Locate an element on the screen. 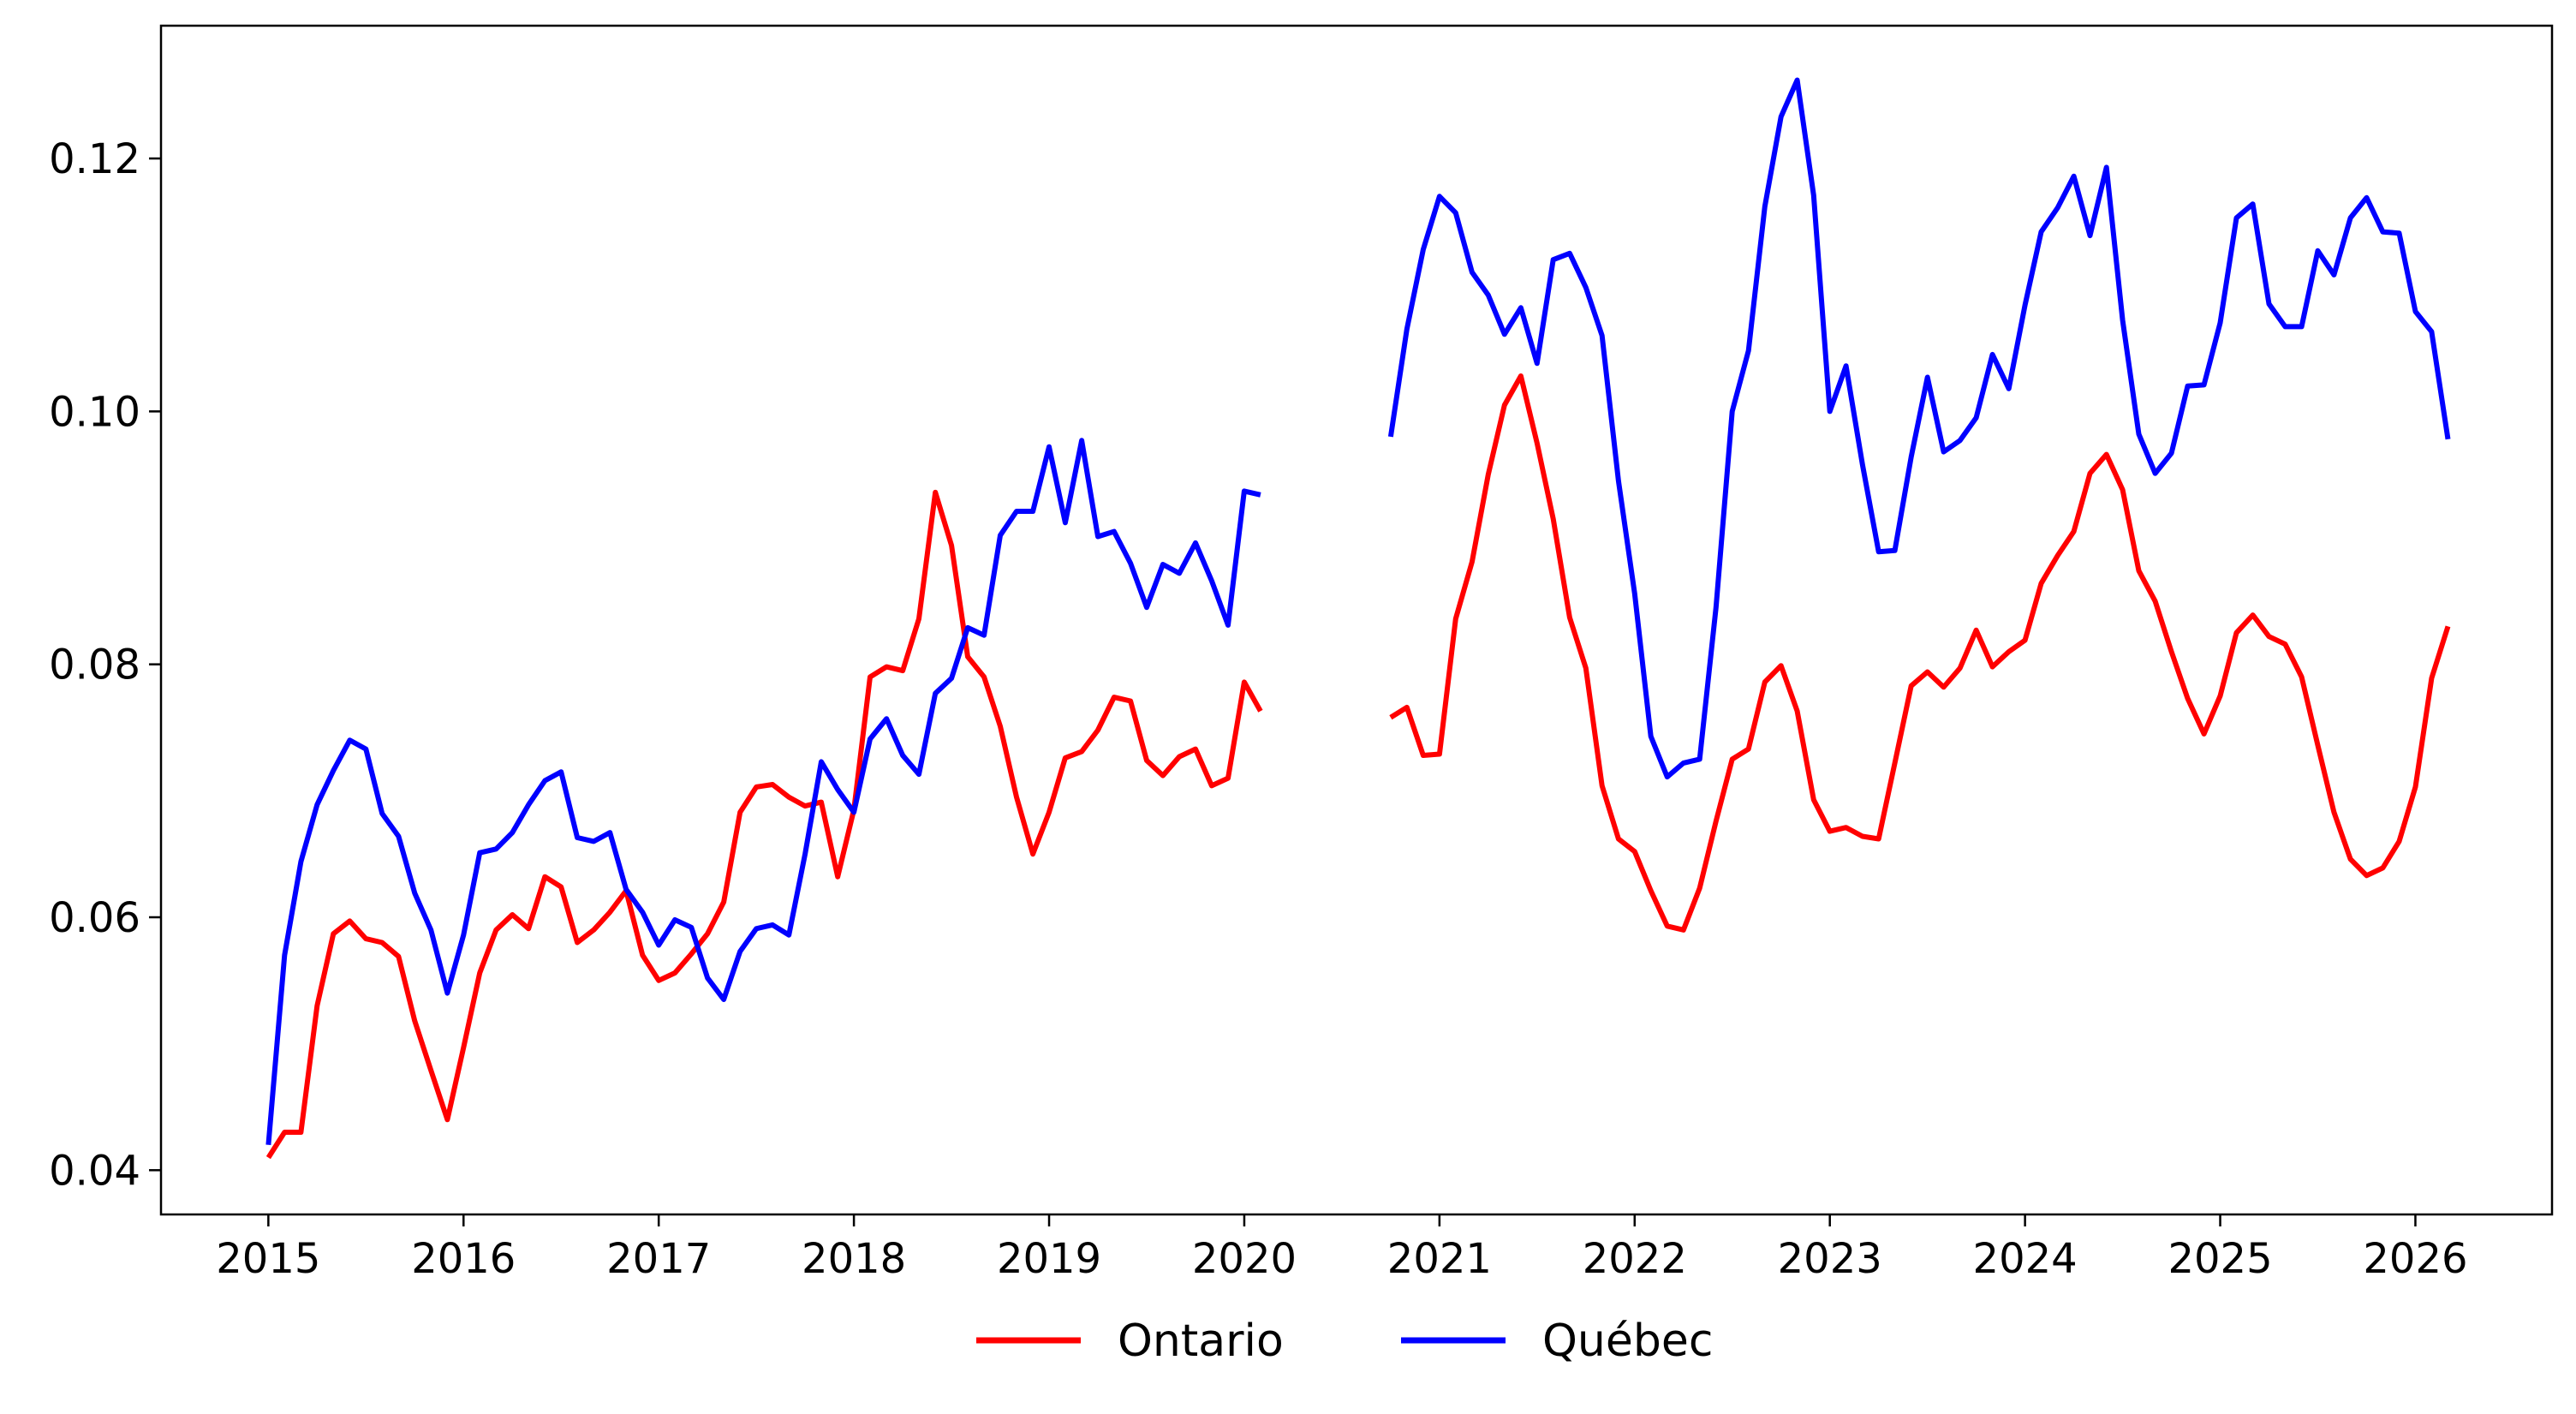 This screenshot has width=2576, height=1414. x-tick-label: 2018 is located at coordinates (854, 1259).